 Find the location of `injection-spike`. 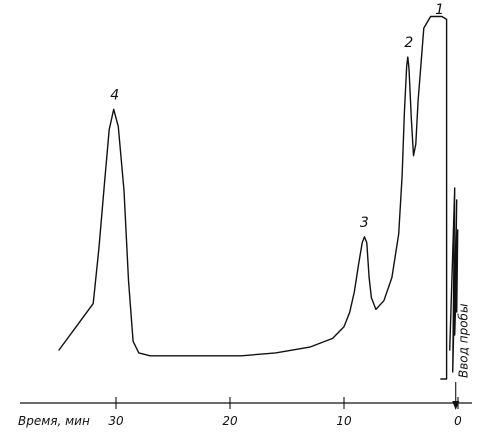

injection-spike is located at coordinates (454, 280).